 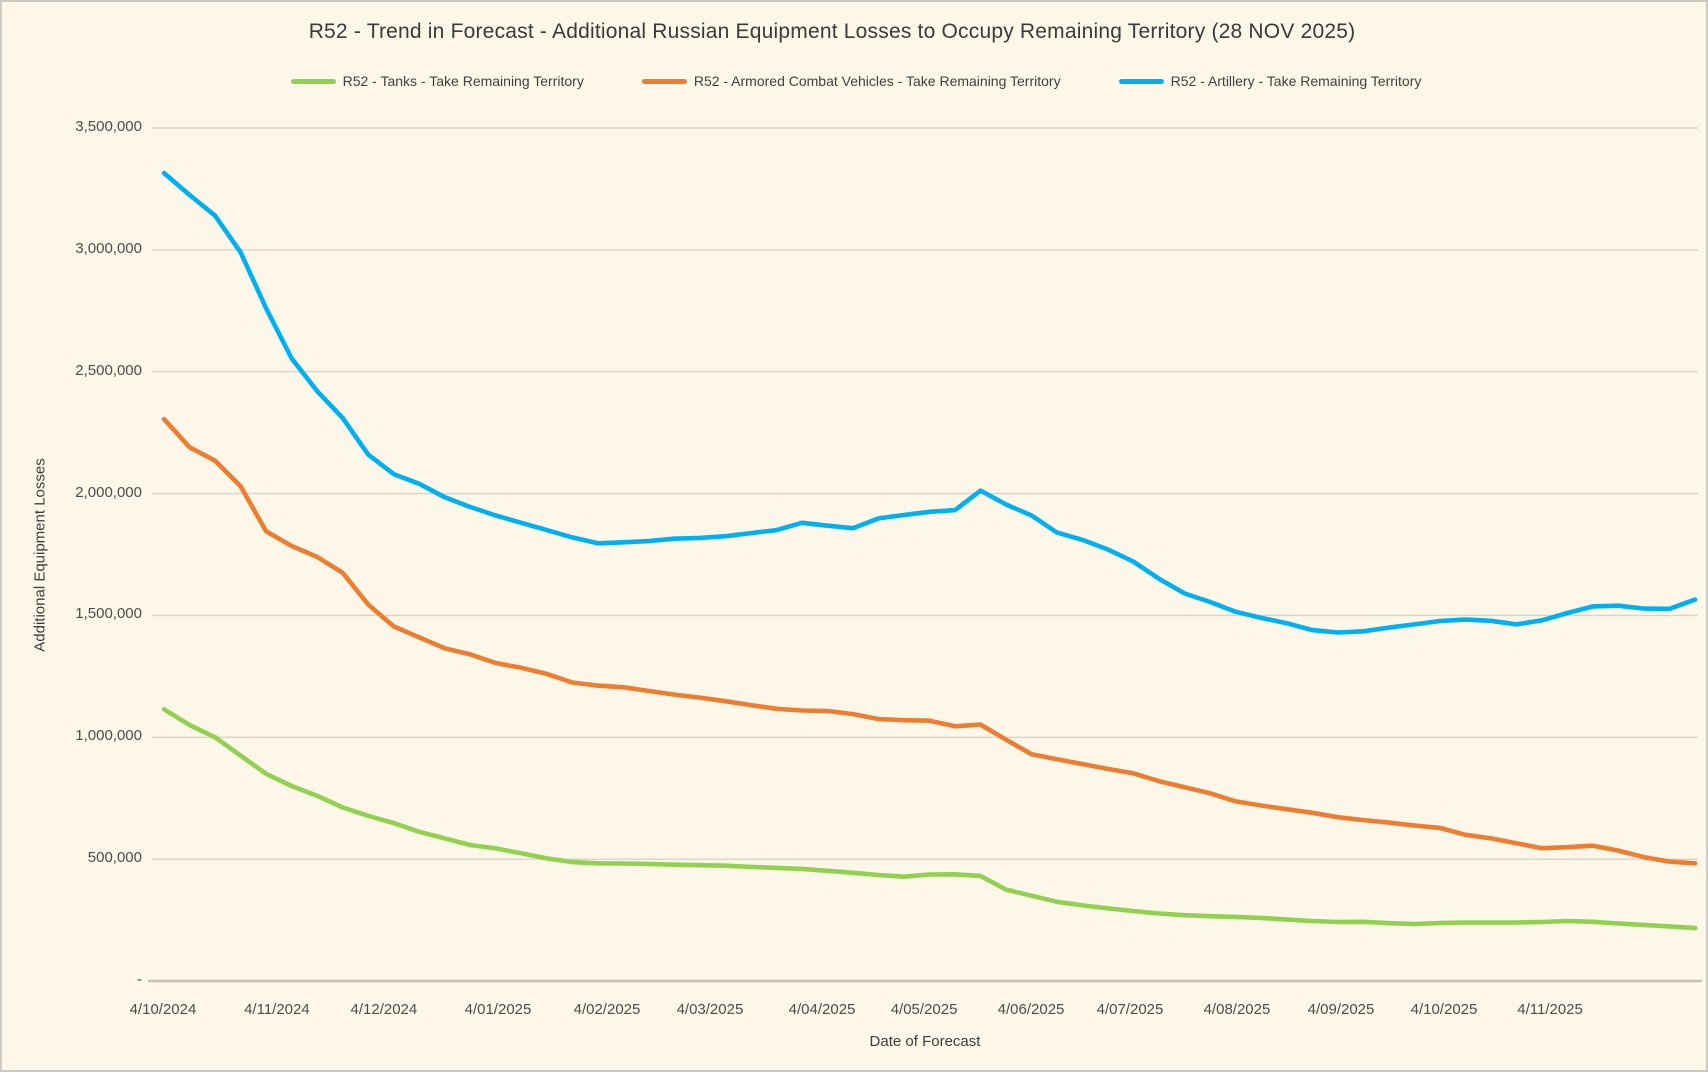 What do you see at coordinates (108, 370) in the screenshot?
I see `y-tick-label: 2,500,000` at bounding box center [108, 370].